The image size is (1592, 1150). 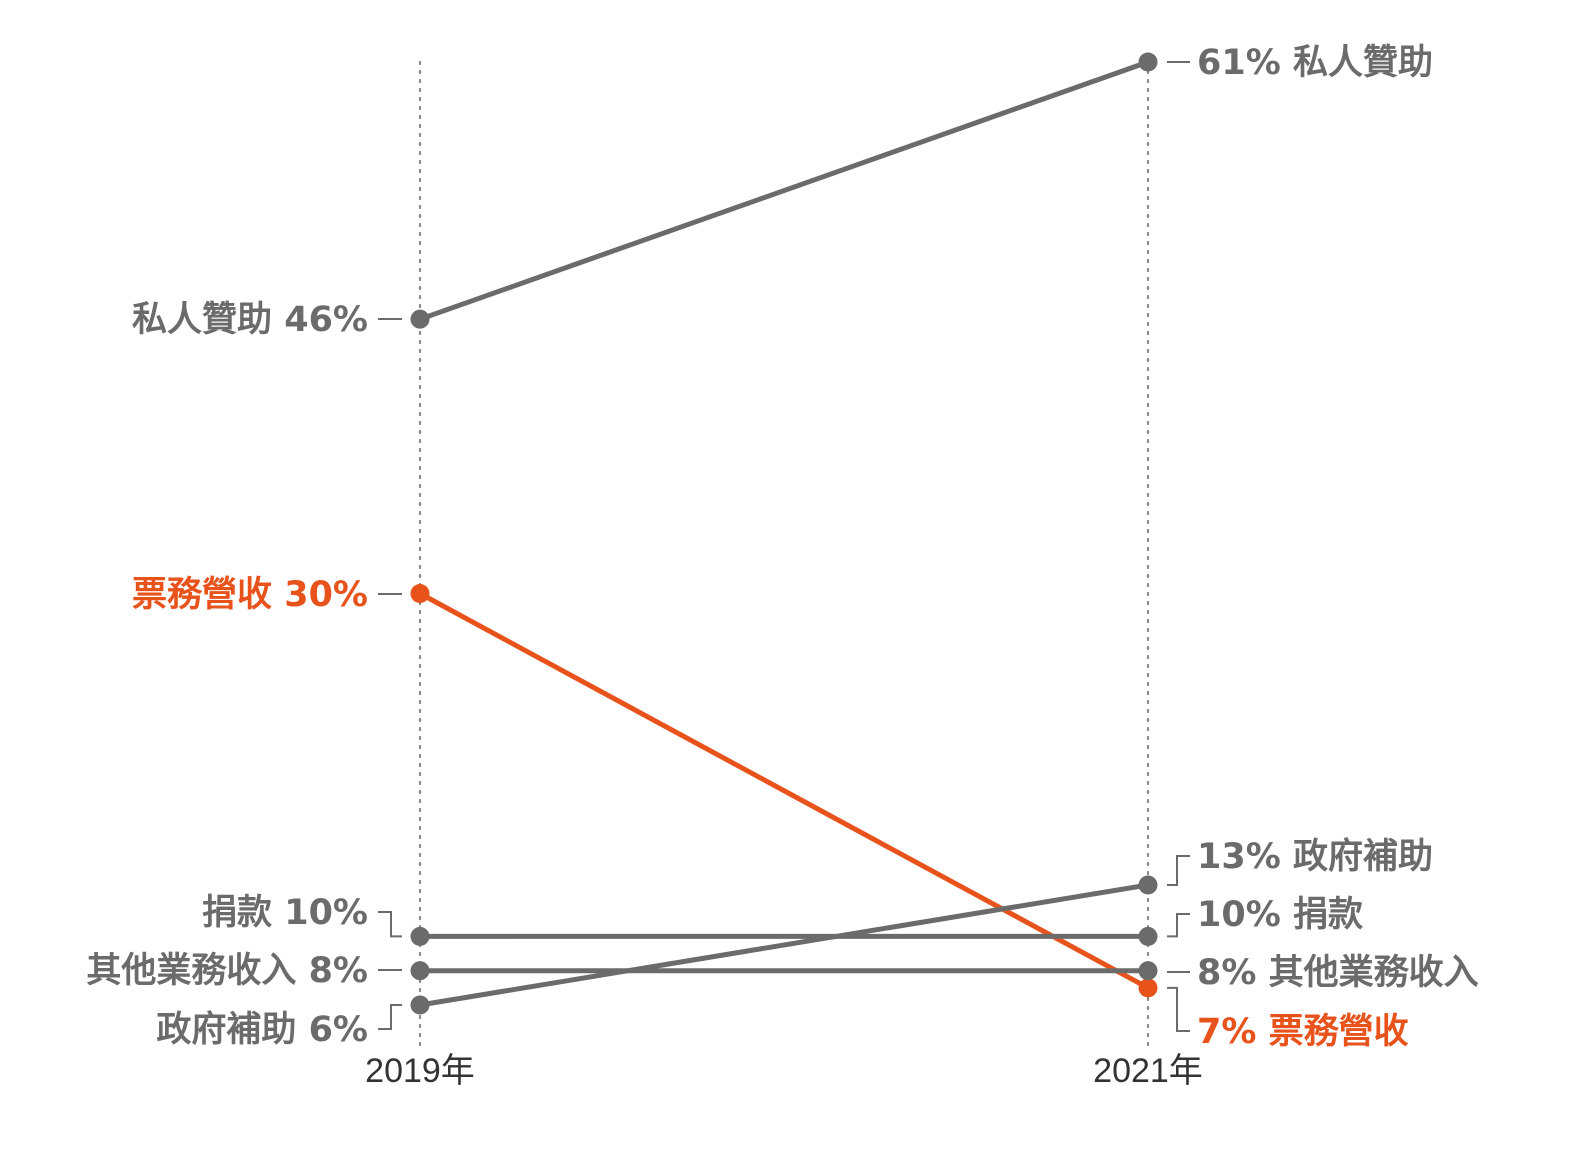 I want to click on series-line-private-sponsorship, so click(x=784, y=190).